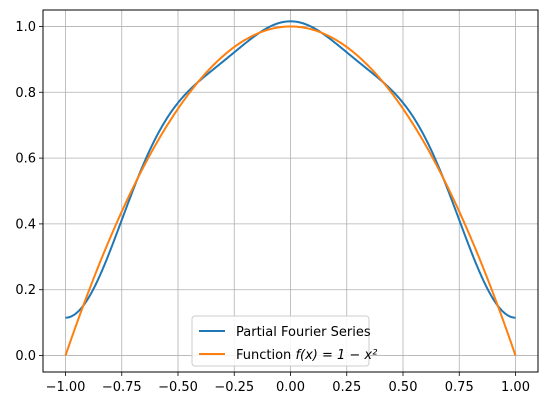 Image resolution: width=547 pixels, height=413 pixels. What do you see at coordinates (25, 27) in the screenshot?
I see `y-tick-label: 1.0` at bounding box center [25, 27].